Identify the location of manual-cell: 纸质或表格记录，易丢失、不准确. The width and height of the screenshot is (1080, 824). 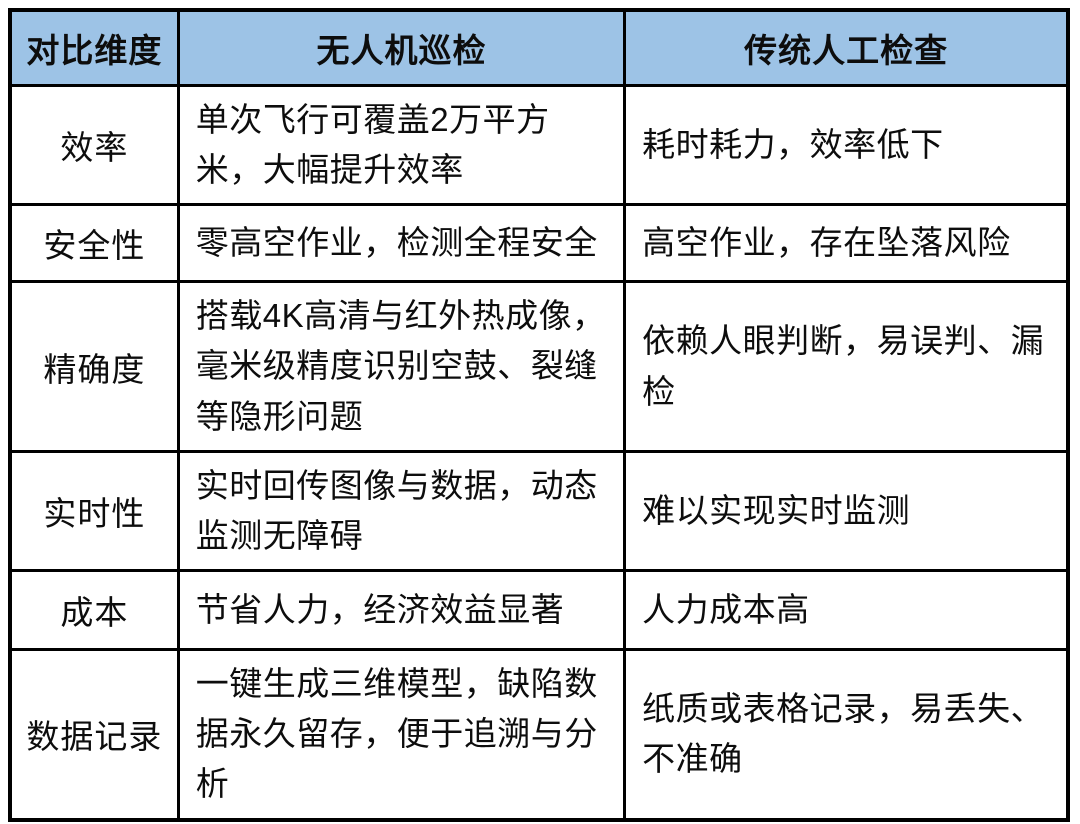
(846, 735).